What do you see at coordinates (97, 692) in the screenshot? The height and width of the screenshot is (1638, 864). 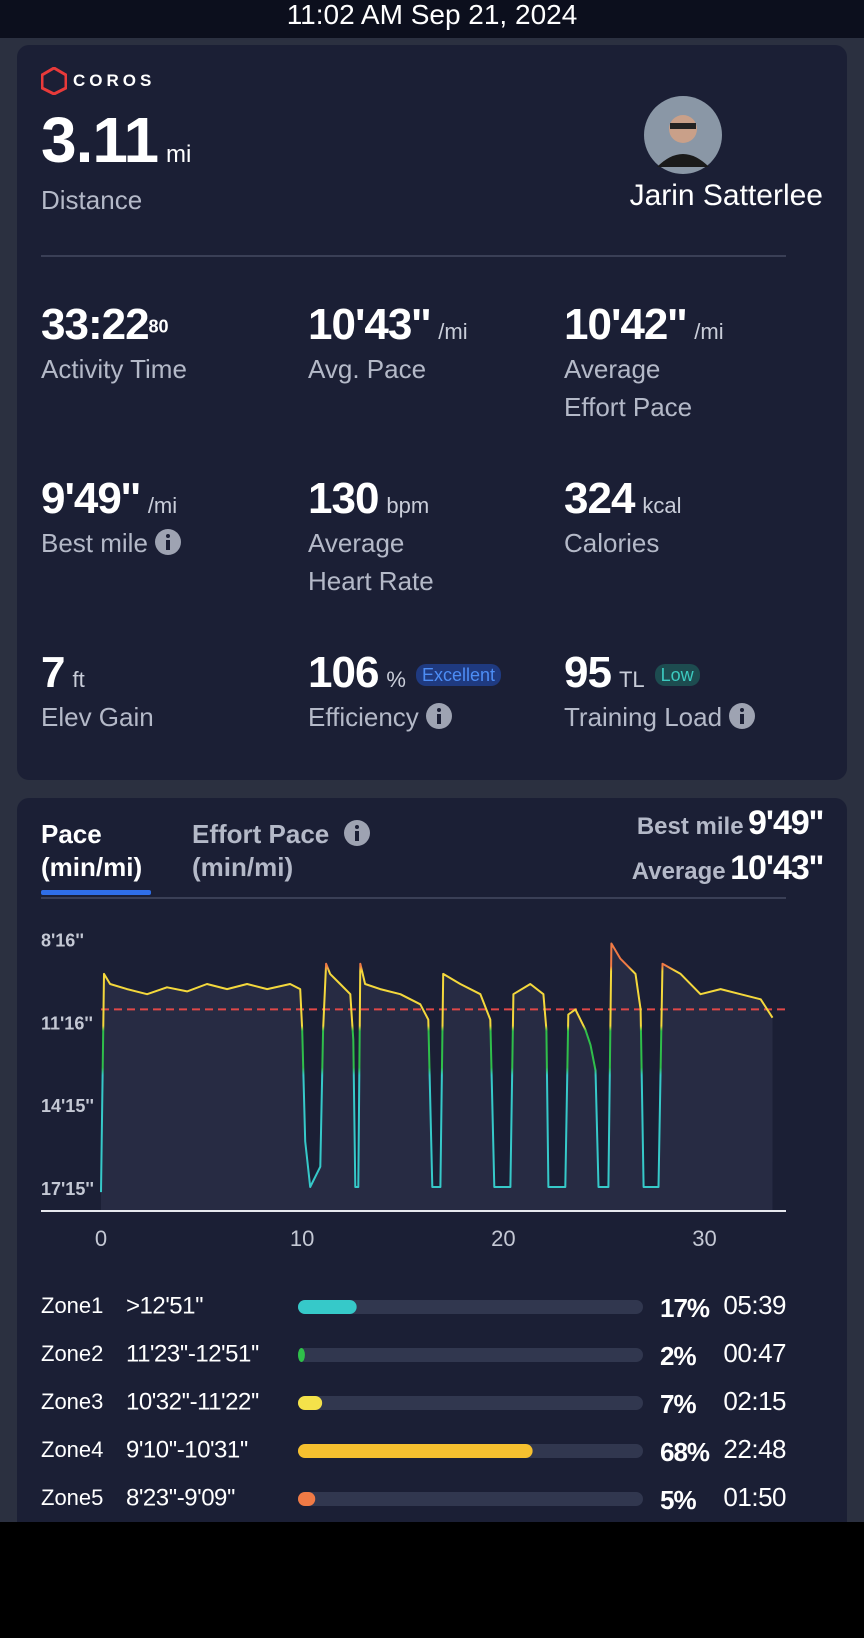 I see `stat: 7 ft Elev Gain` at bounding box center [97, 692].